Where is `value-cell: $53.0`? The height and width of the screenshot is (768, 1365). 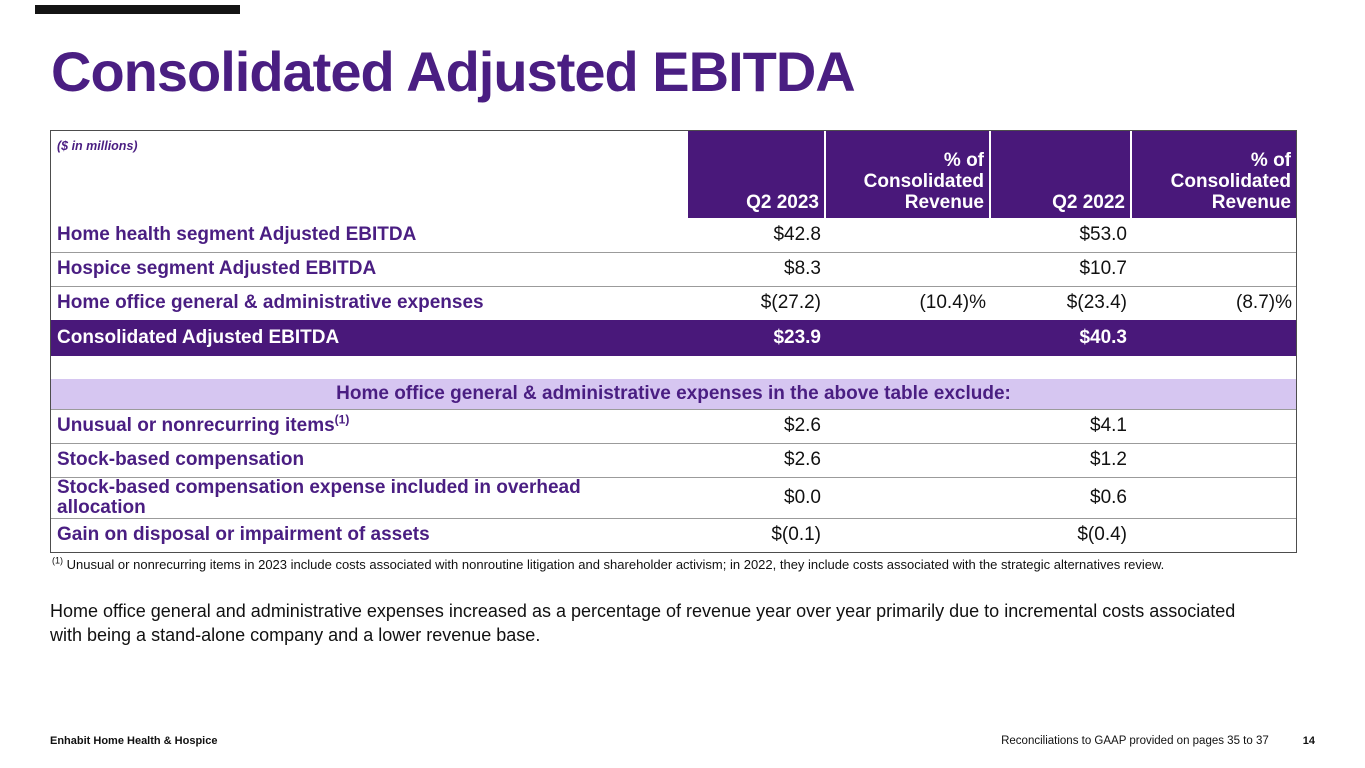
value-cell: $53.0 is located at coordinates (1060, 235).